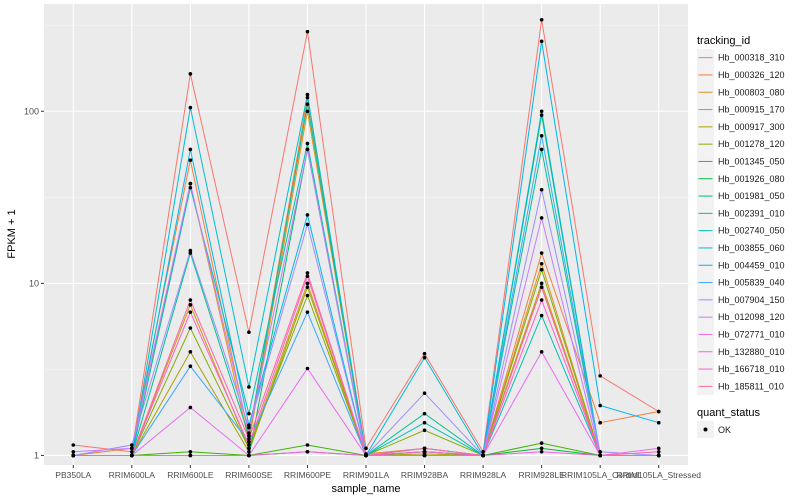  What do you see at coordinates (751, 75) in the screenshot?
I see `legend-label: Hb_000326_120` at bounding box center [751, 75].